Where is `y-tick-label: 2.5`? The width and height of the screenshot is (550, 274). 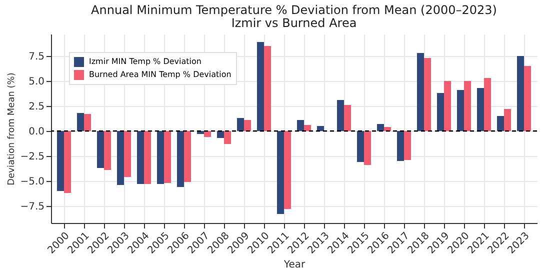
y-tick-label: 2.5 is located at coordinates (36, 107).